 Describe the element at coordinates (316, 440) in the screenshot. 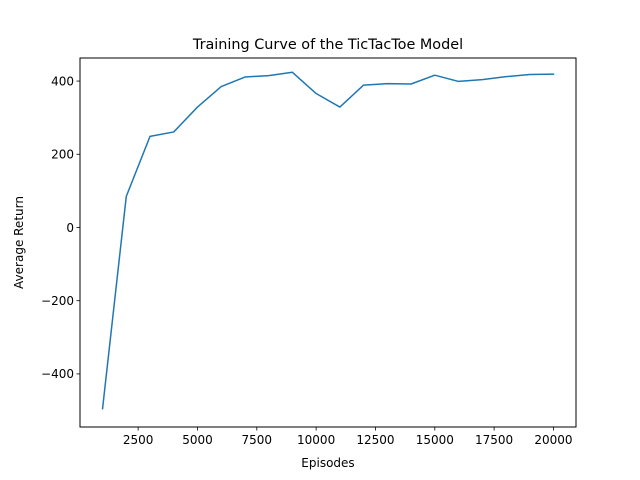

I see `x-tick-label: 10000` at that location.